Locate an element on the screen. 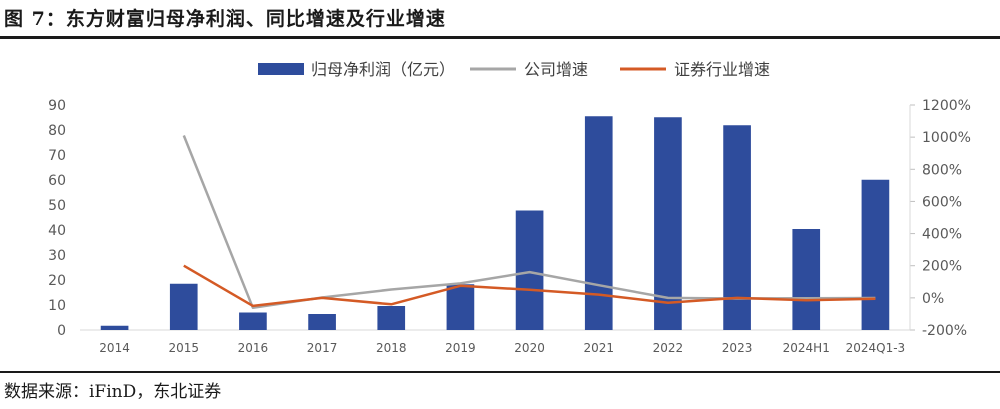  bottom-rule is located at coordinates (500, 372).